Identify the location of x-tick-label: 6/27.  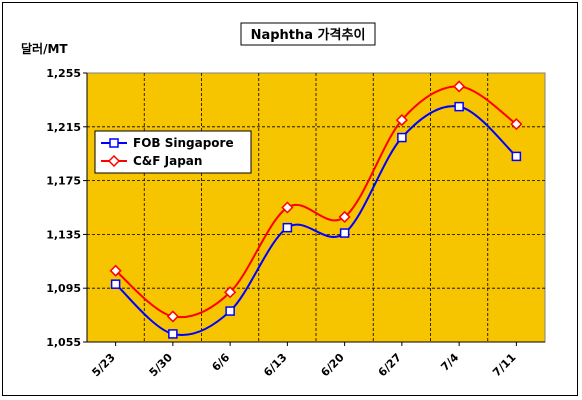
(390, 365).